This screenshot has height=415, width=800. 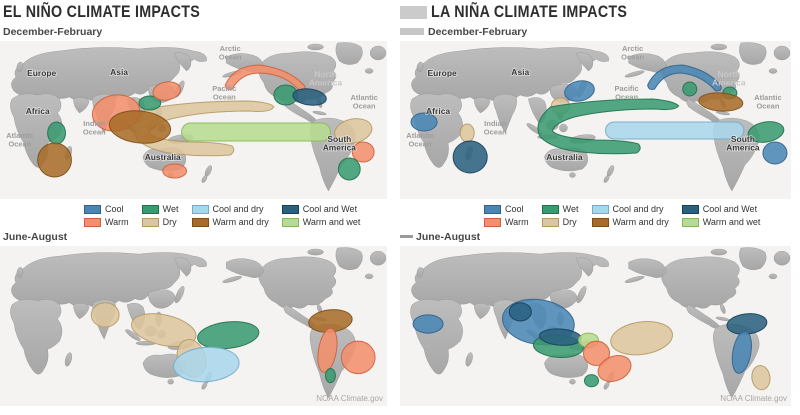 I want to click on legend-swatch-warm_wet, so click(x=690, y=222).